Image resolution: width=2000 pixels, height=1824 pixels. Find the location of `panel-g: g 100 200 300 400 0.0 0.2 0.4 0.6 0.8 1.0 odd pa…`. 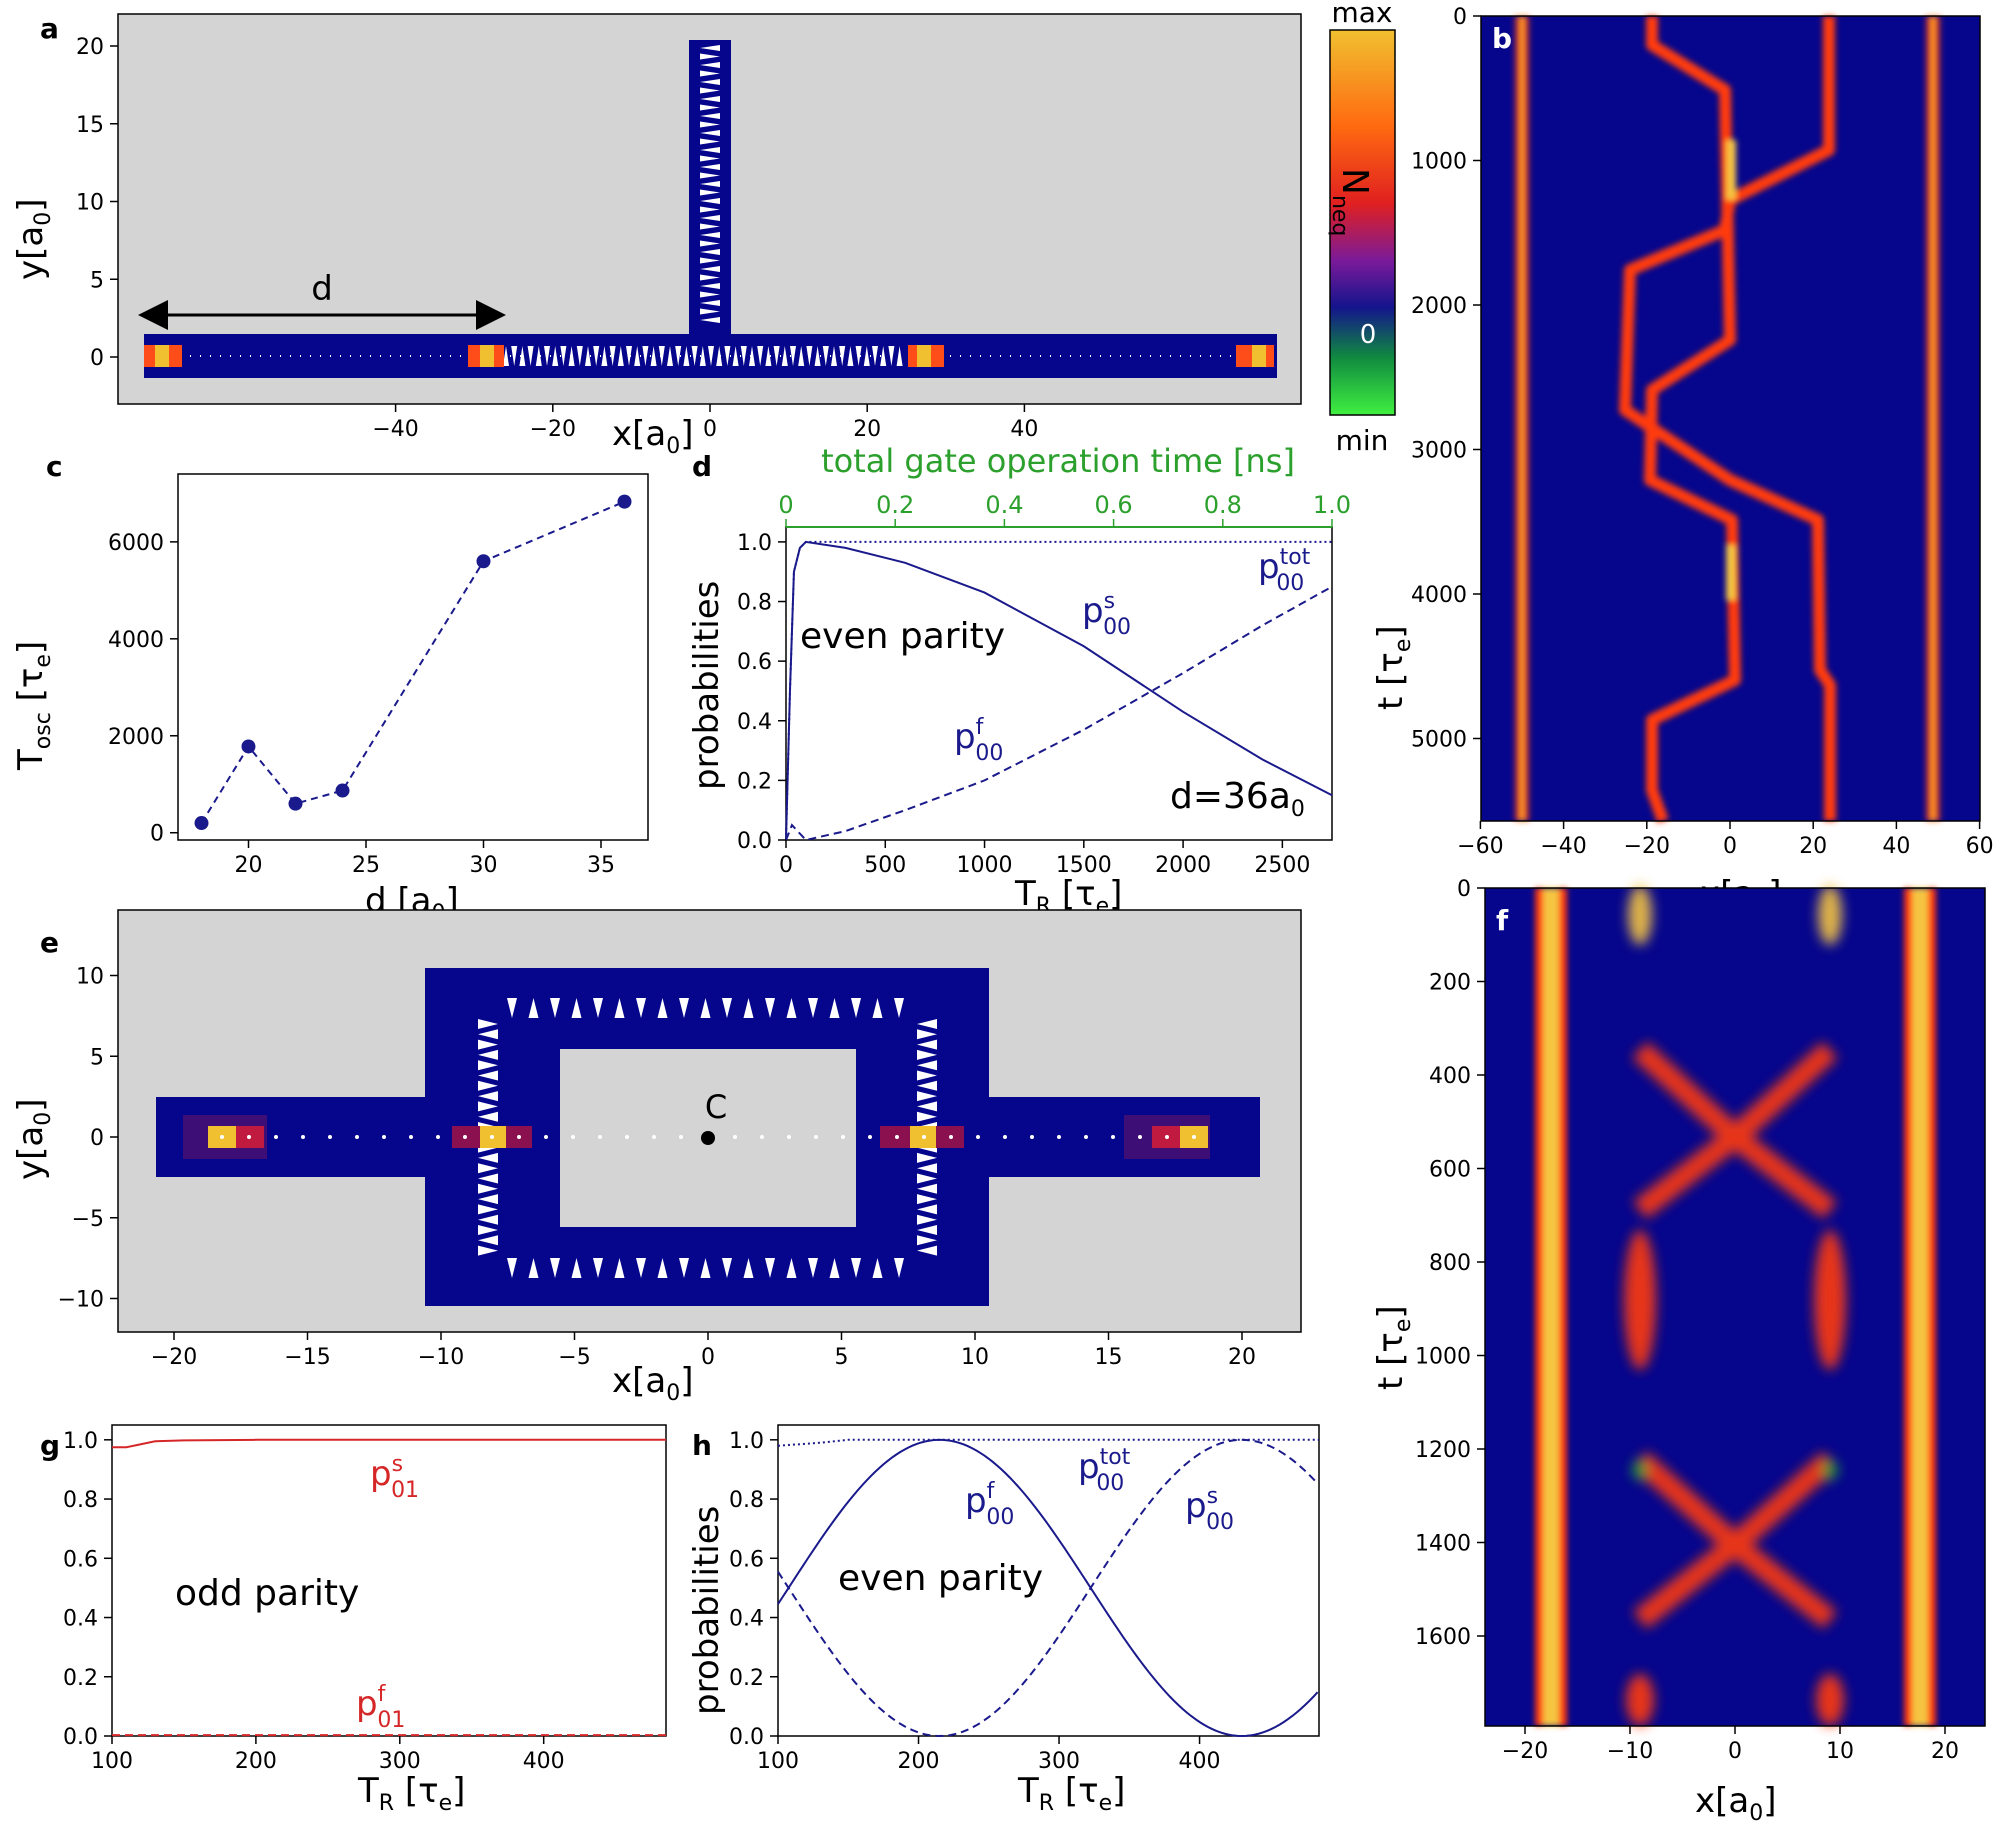

panel-g: g 100 200 300 400 0.0 0.2 0.4 0.6 0.8 1.0 odd pa… is located at coordinates (353, 1620).